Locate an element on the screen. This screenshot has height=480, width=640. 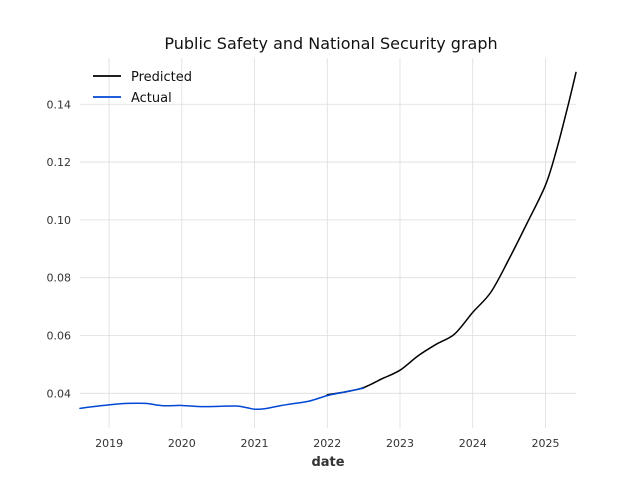
legend-label-predicted: Predicted is located at coordinates (161, 77).